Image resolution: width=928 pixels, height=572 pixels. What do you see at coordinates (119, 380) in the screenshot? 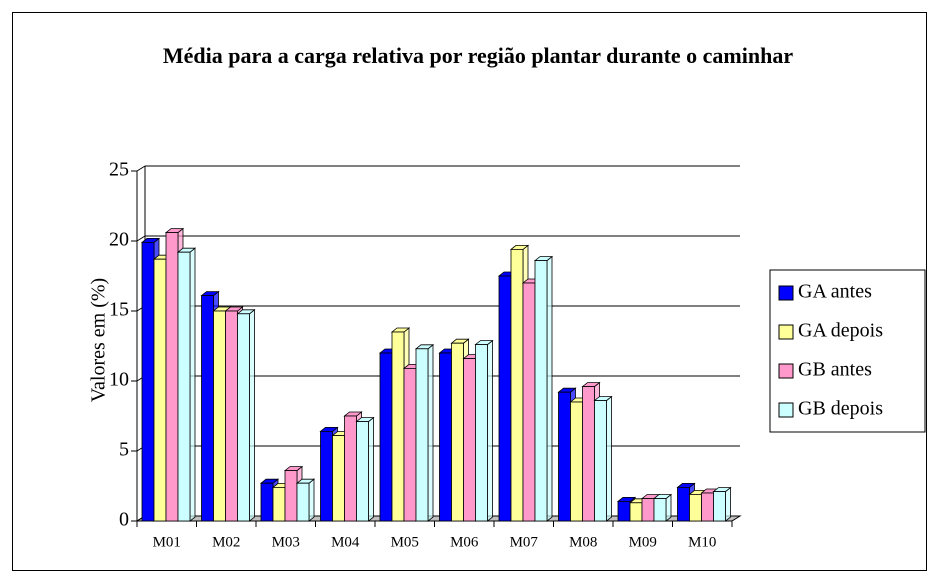
I see `y-tick-label: 10` at bounding box center [119, 380].